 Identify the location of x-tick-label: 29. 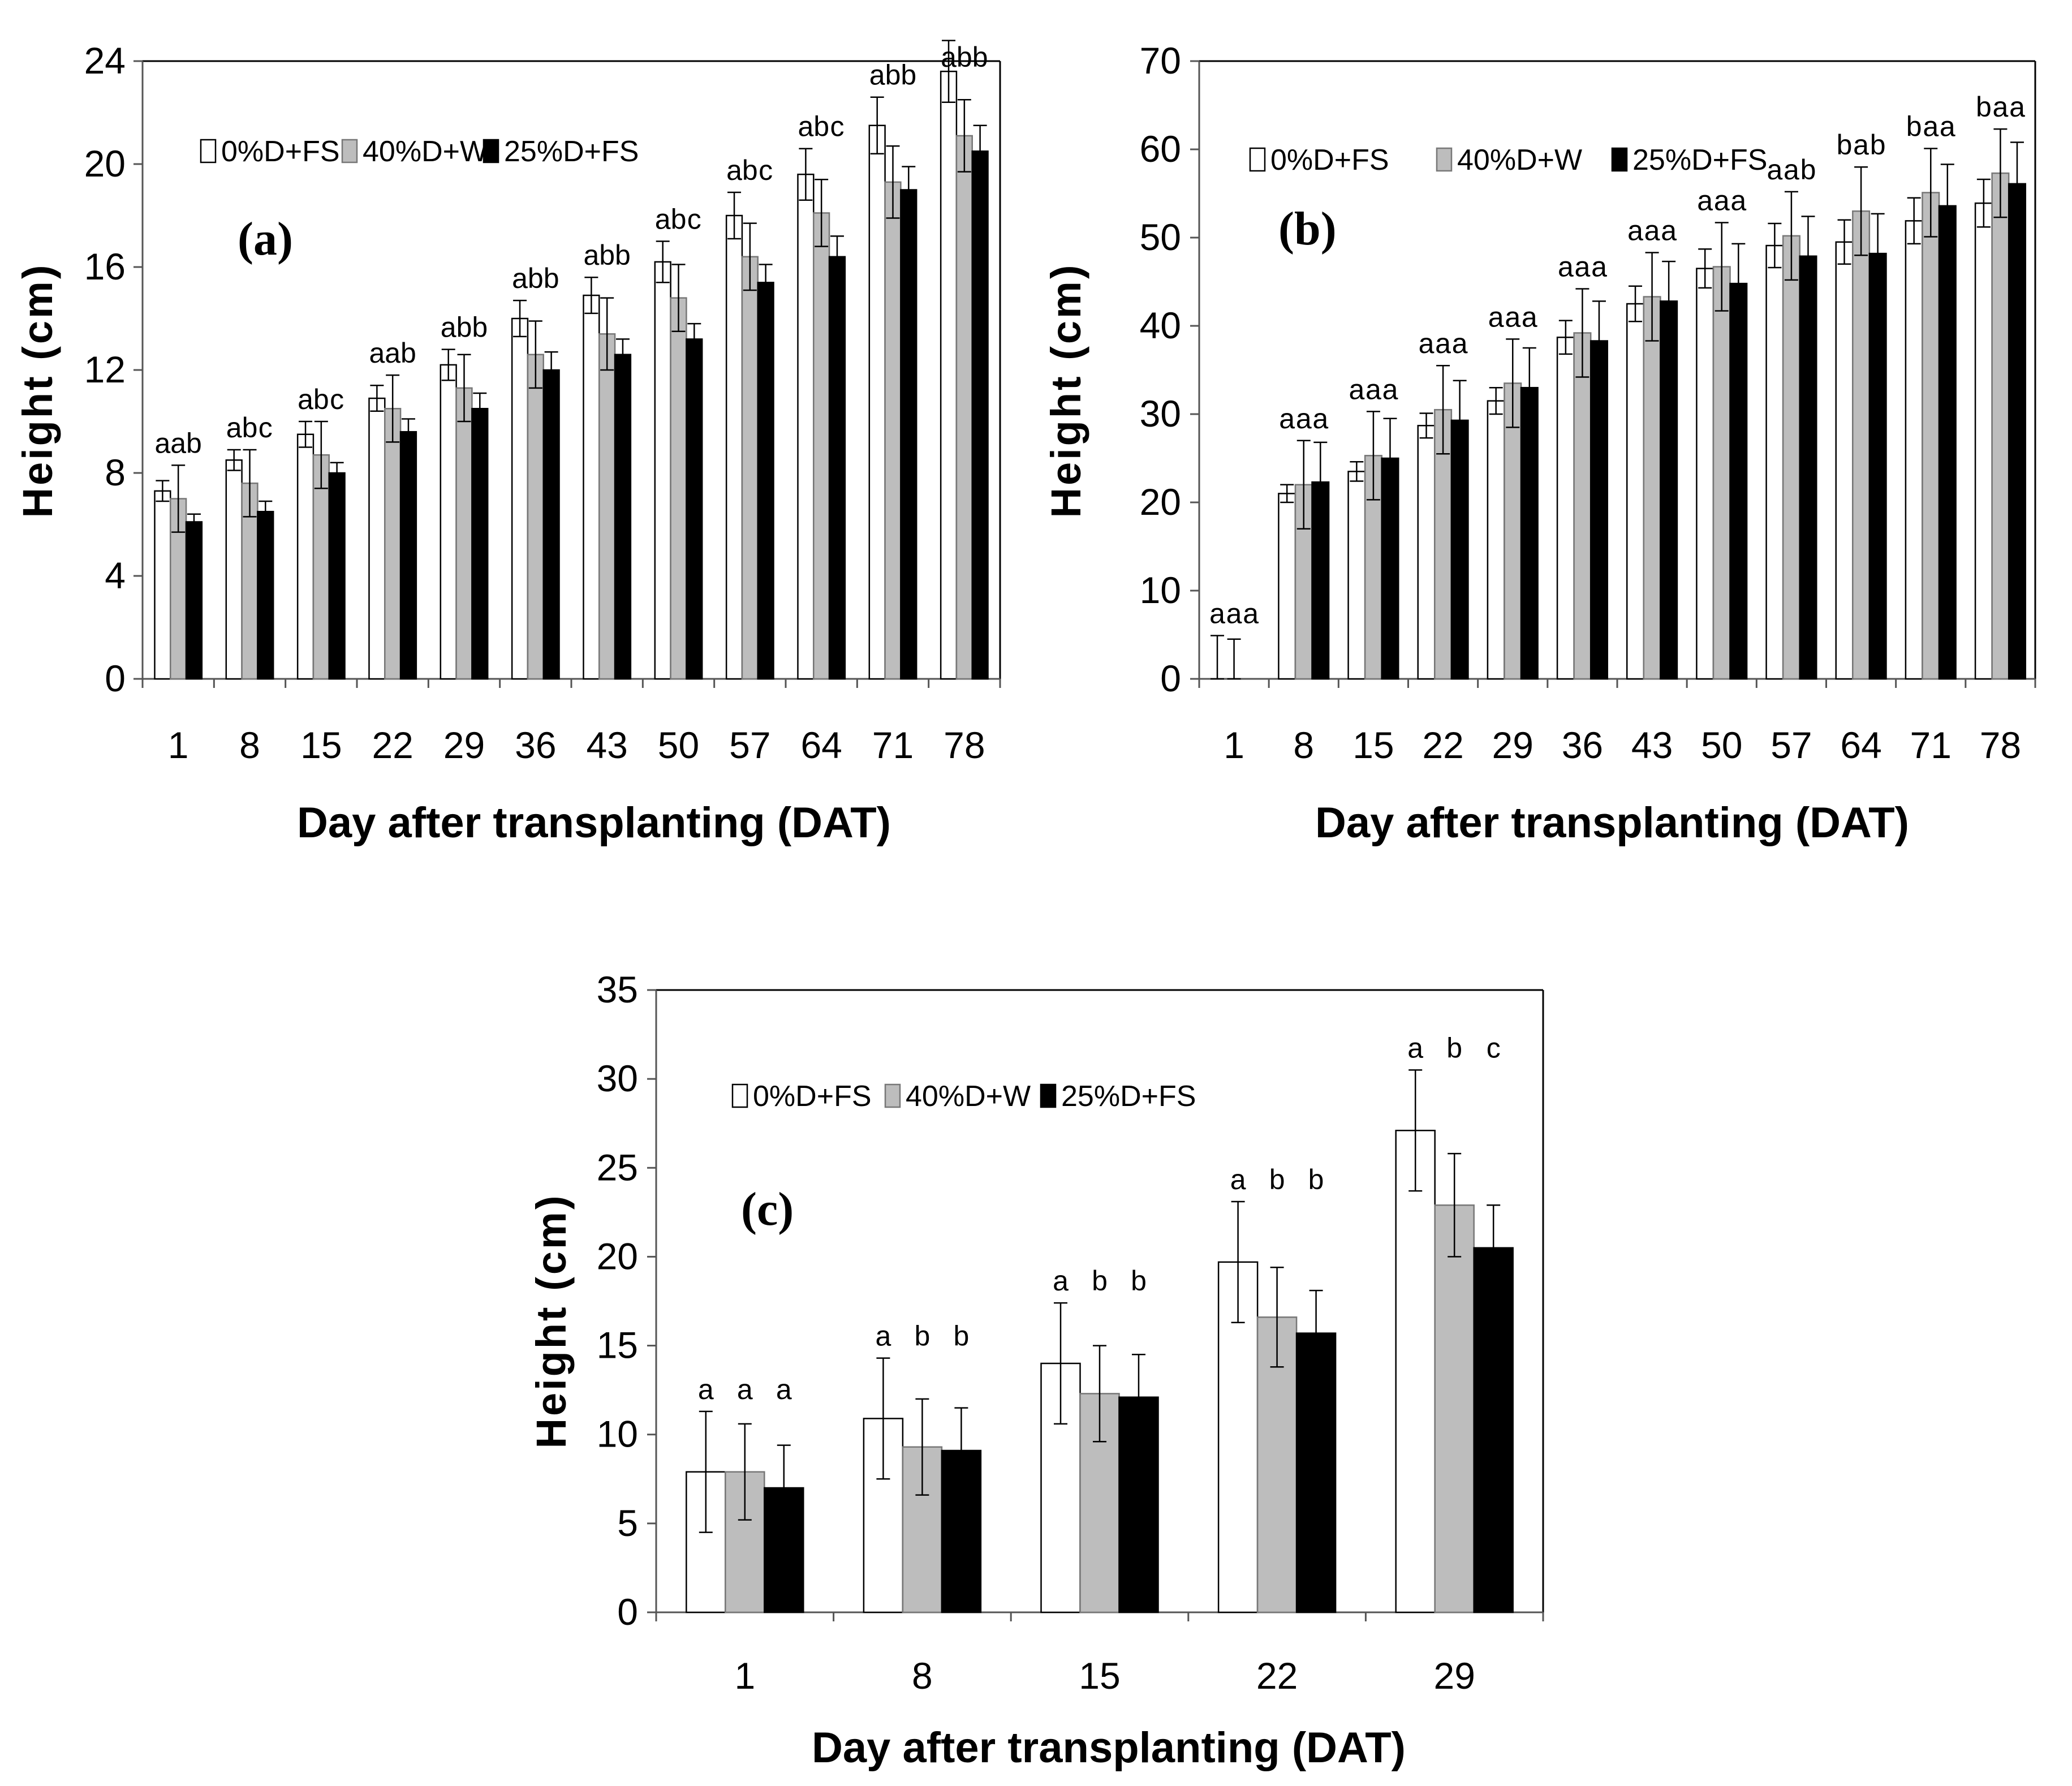
(1512, 745).